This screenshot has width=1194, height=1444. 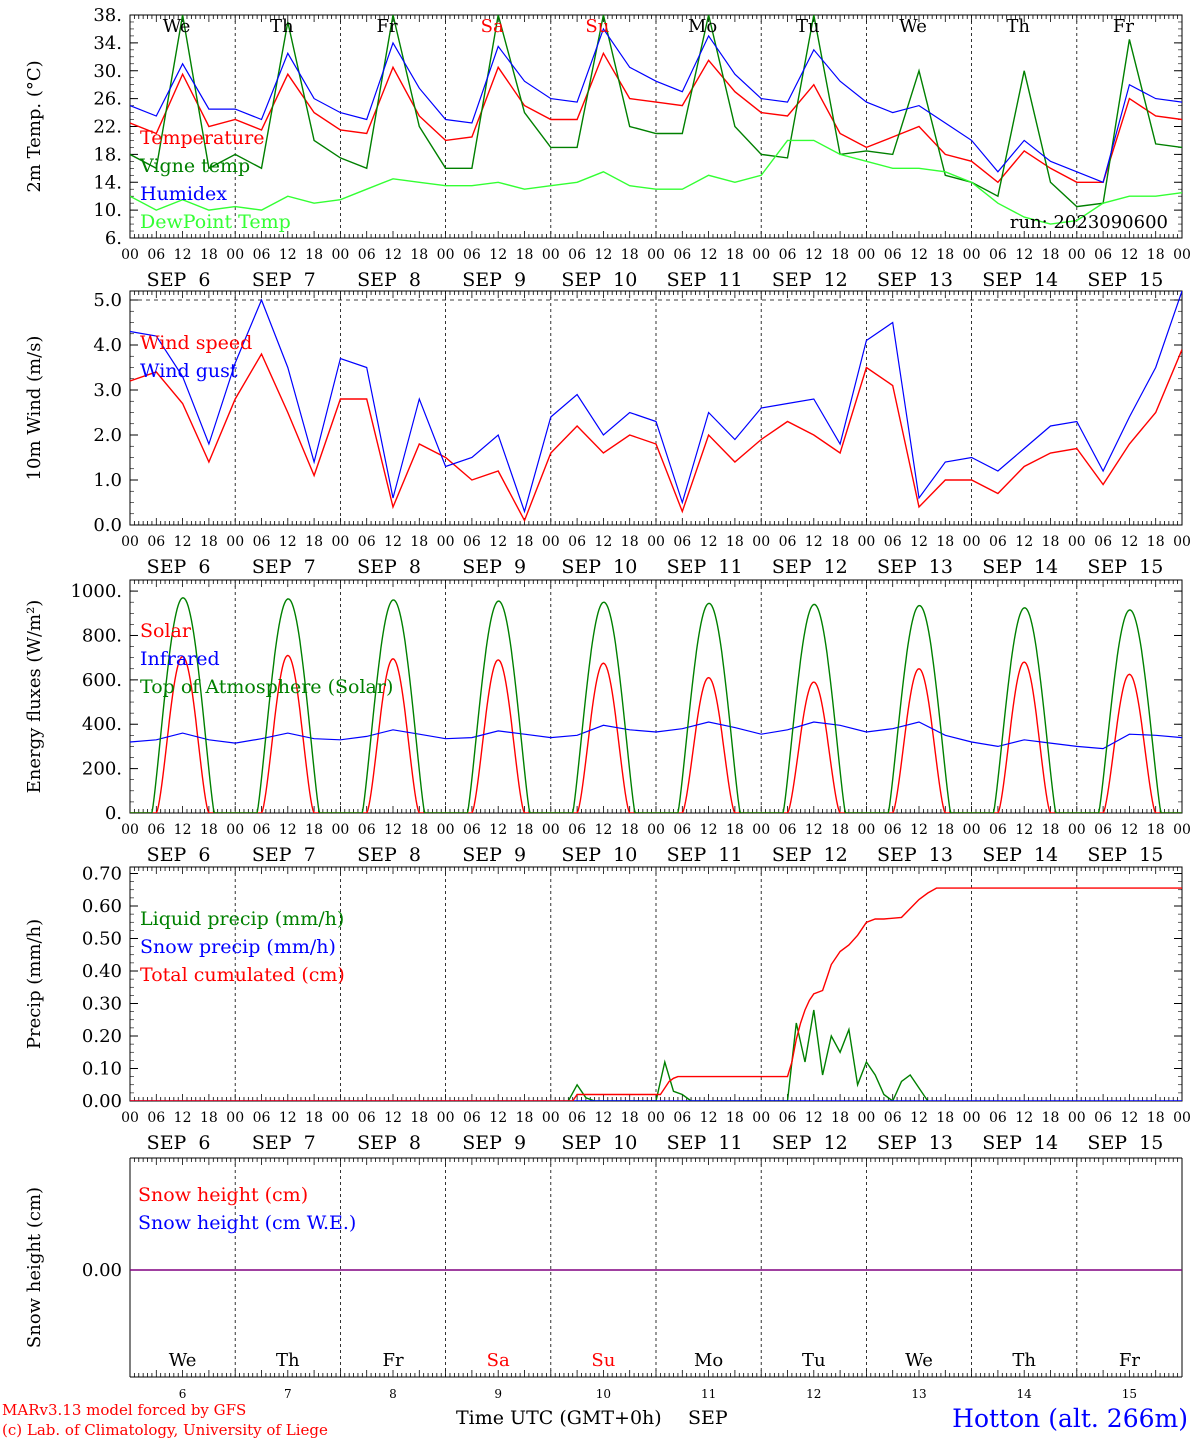 What do you see at coordinates (918, 1394) in the screenshot?
I see `day-number-label: 13` at bounding box center [918, 1394].